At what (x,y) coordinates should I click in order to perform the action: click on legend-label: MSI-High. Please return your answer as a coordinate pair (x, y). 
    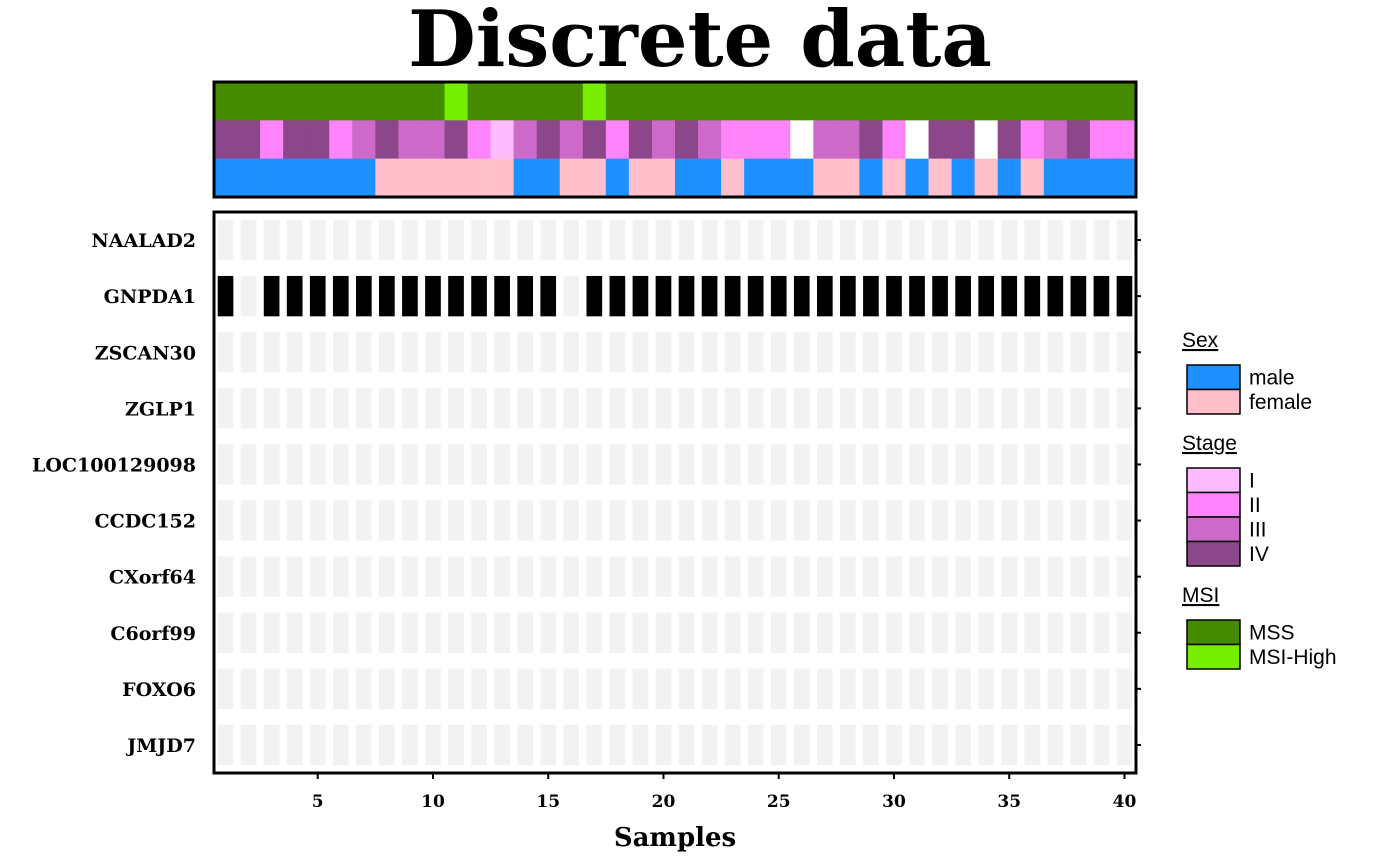
    Looking at the image, I should click on (1293, 657).